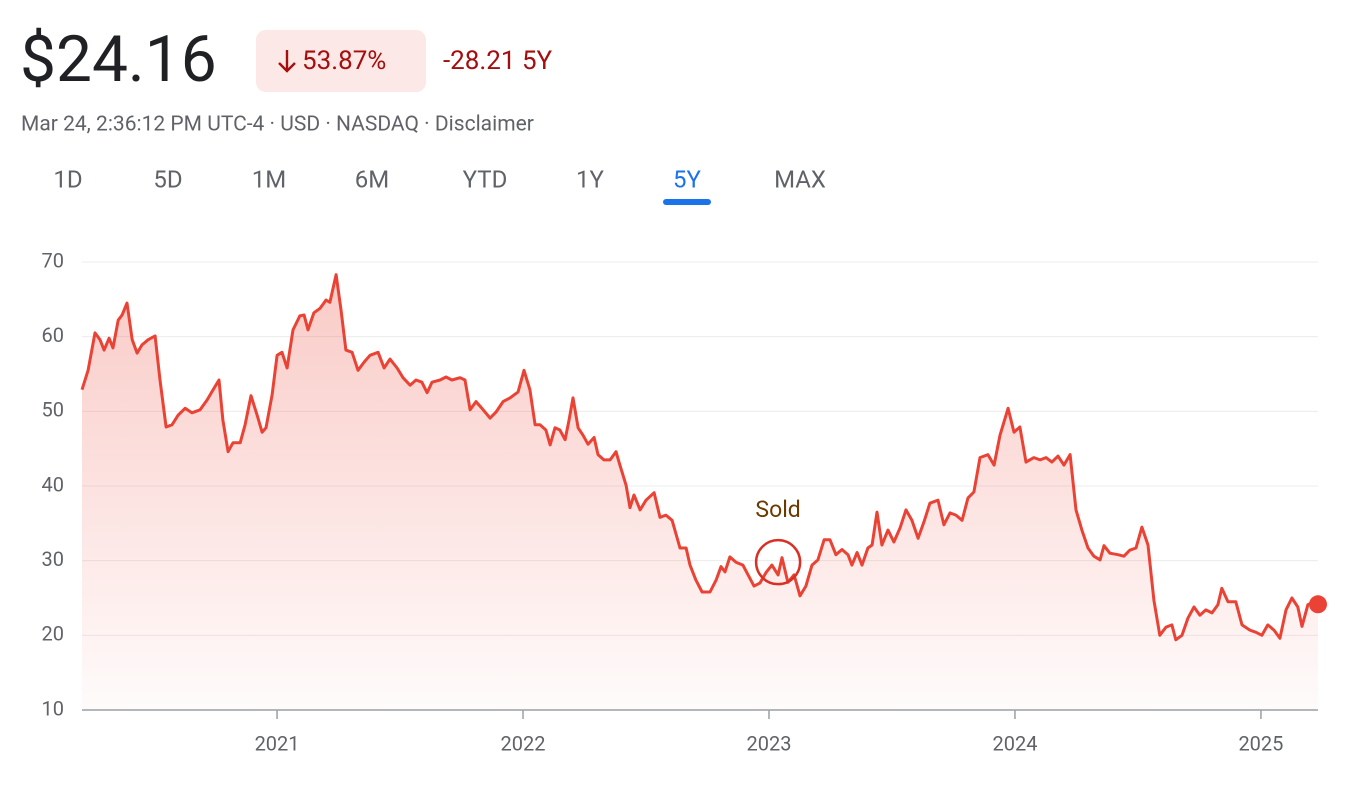 This screenshot has width=1362, height=792. I want to click on range-tab: 6M, so click(372, 179).